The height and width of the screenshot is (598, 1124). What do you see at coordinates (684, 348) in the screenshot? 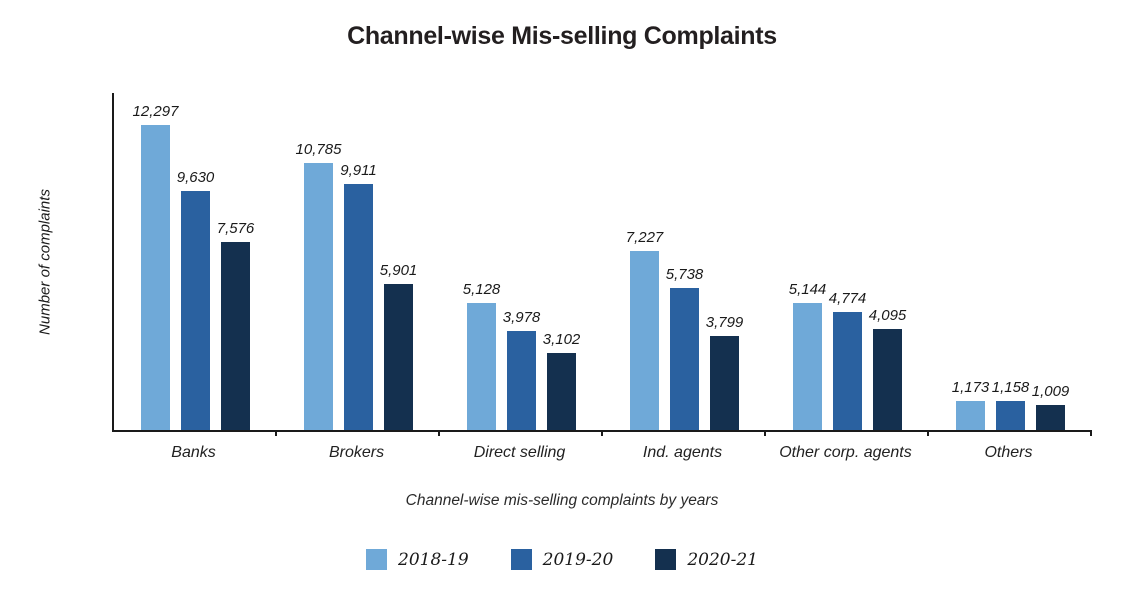
I see `bar-2019-20: 5,738` at bounding box center [684, 348].